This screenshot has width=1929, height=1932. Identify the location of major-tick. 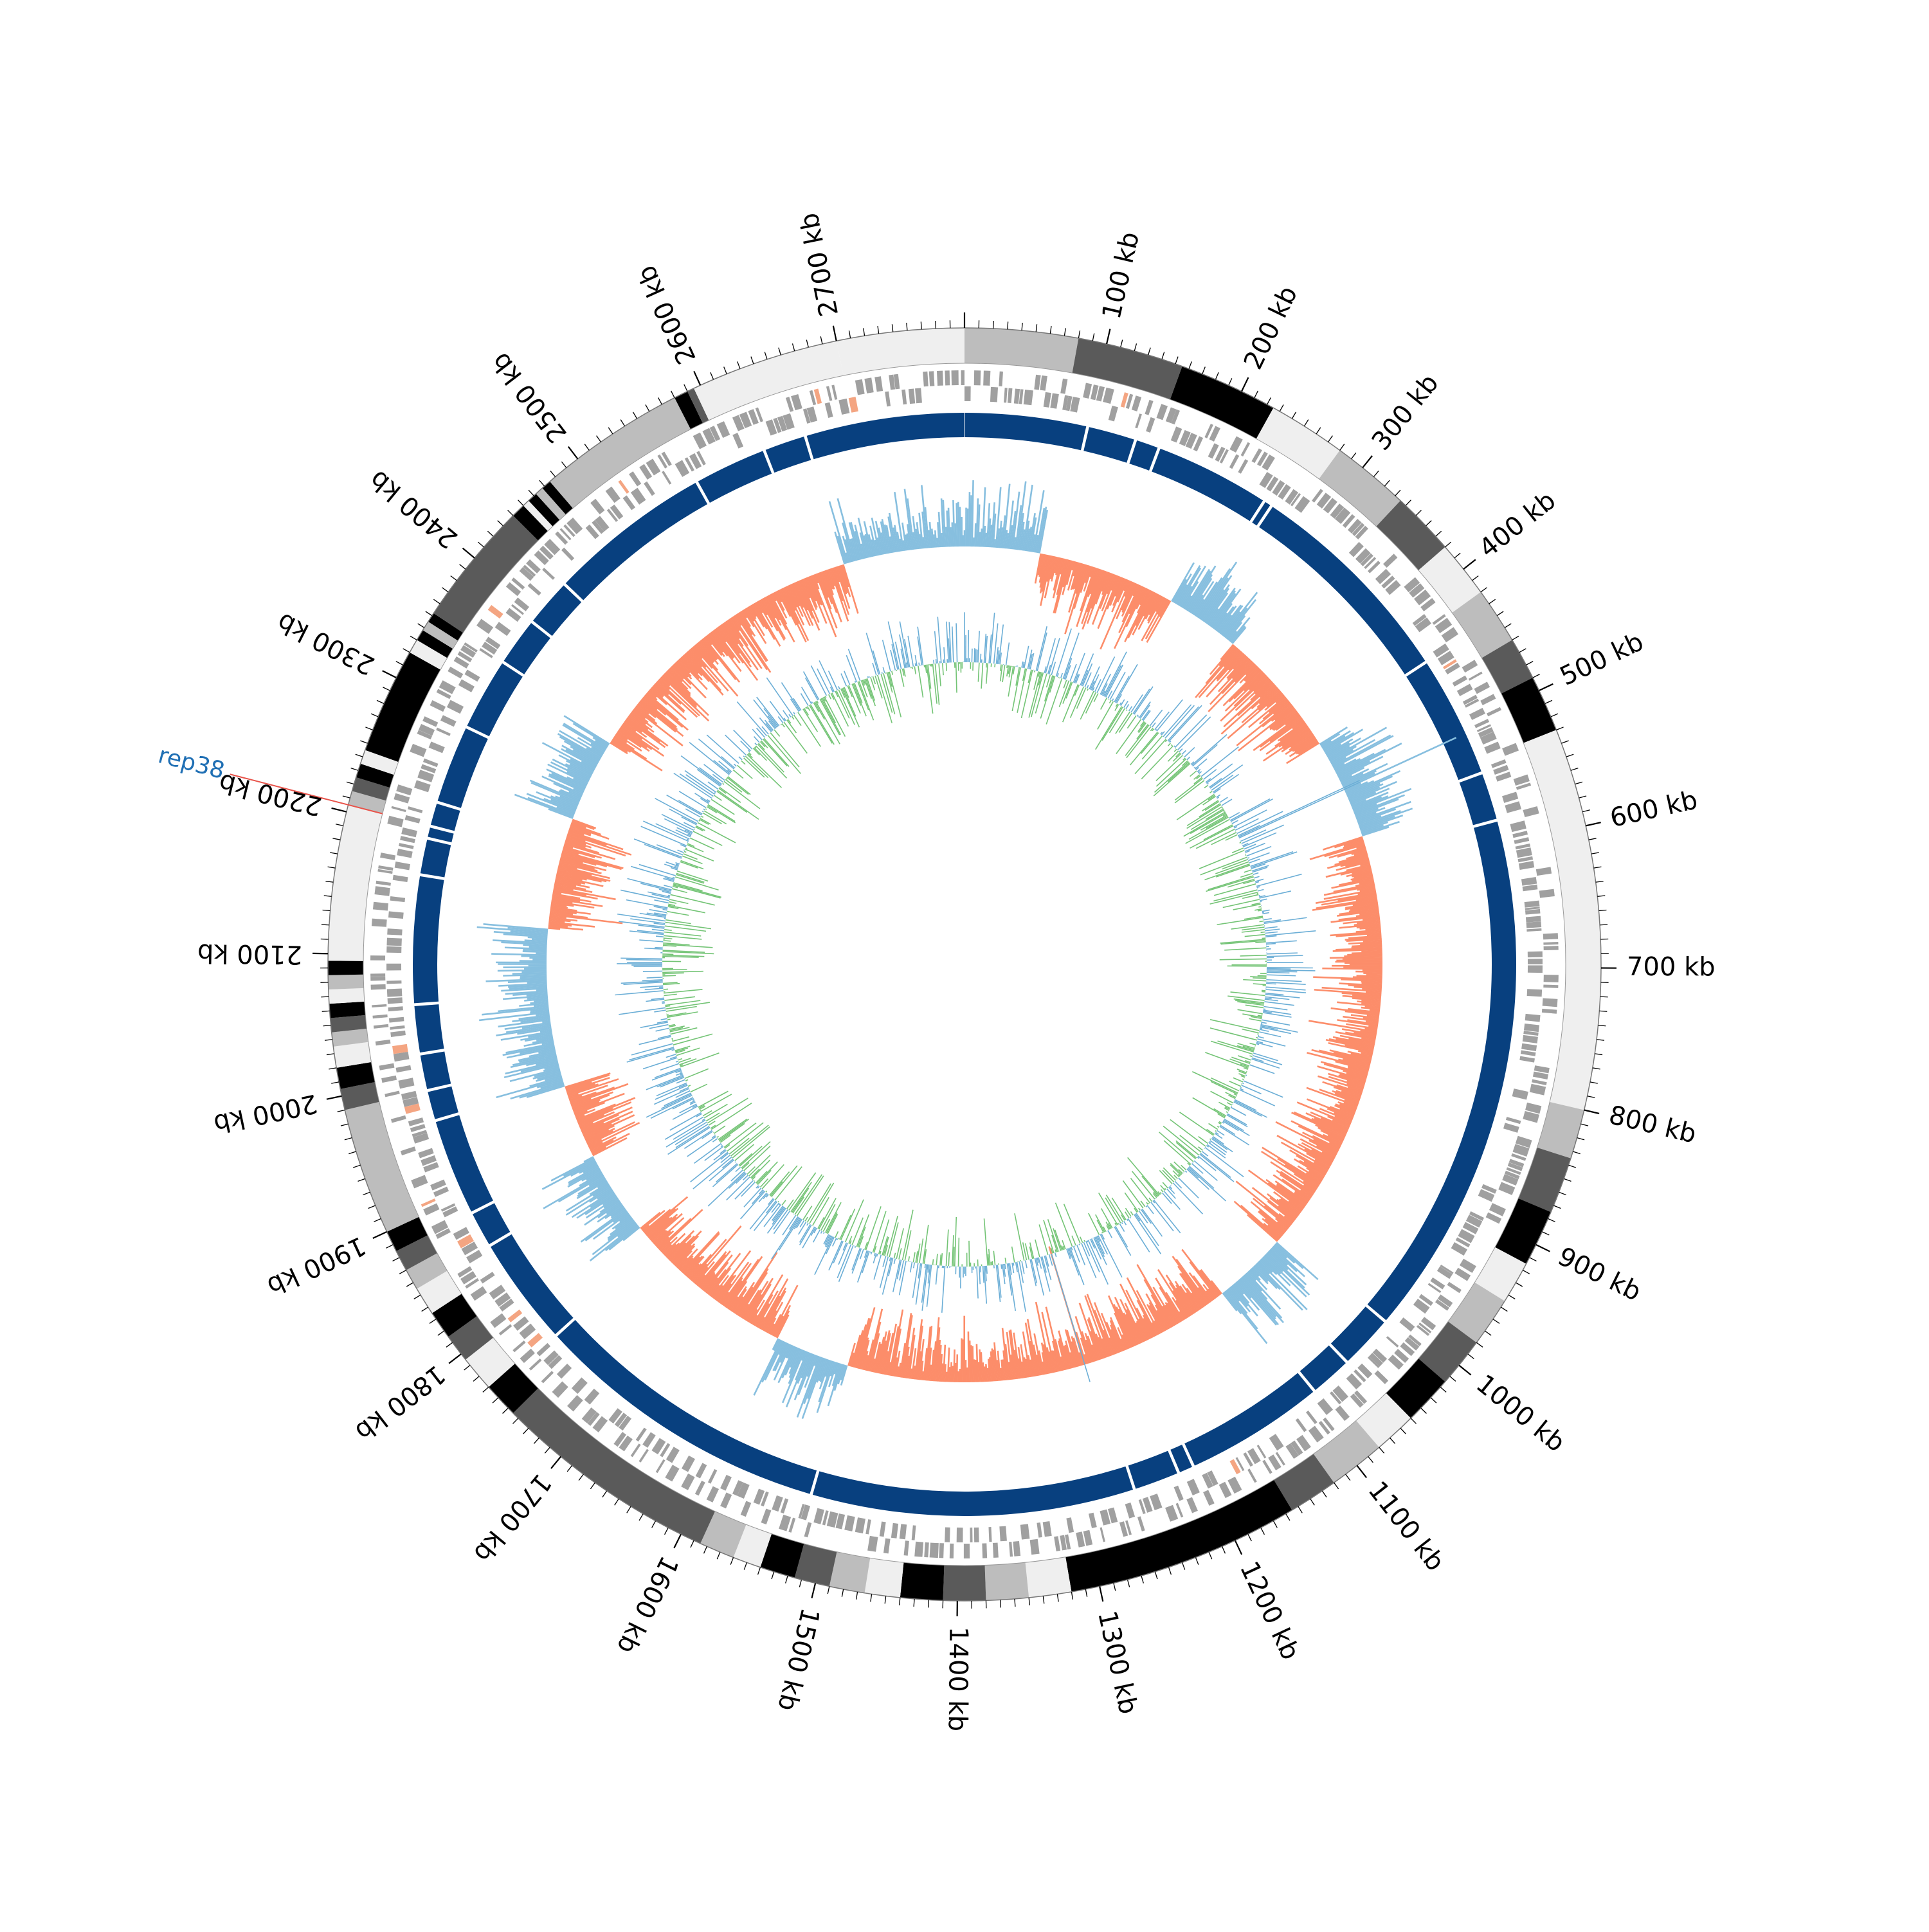
(334, 1097).